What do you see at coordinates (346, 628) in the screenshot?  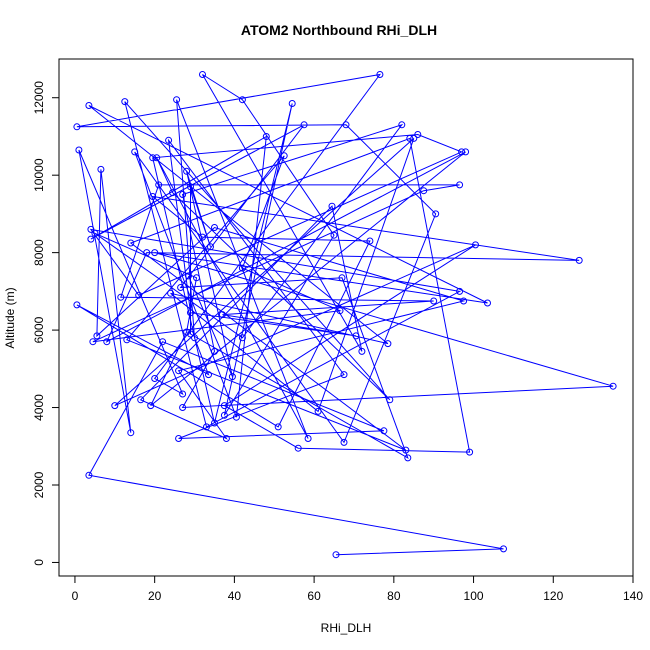 I see `x-axis-label: RHi_DLH` at bounding box center [346, 628].